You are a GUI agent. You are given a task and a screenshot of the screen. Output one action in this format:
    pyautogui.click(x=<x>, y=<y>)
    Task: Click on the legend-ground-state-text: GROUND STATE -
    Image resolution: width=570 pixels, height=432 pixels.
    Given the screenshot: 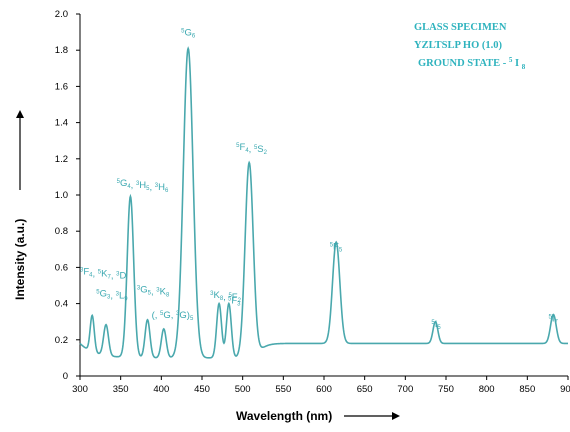 What is the action you would take?
    pyautogui.click(x=462, y=63)
    